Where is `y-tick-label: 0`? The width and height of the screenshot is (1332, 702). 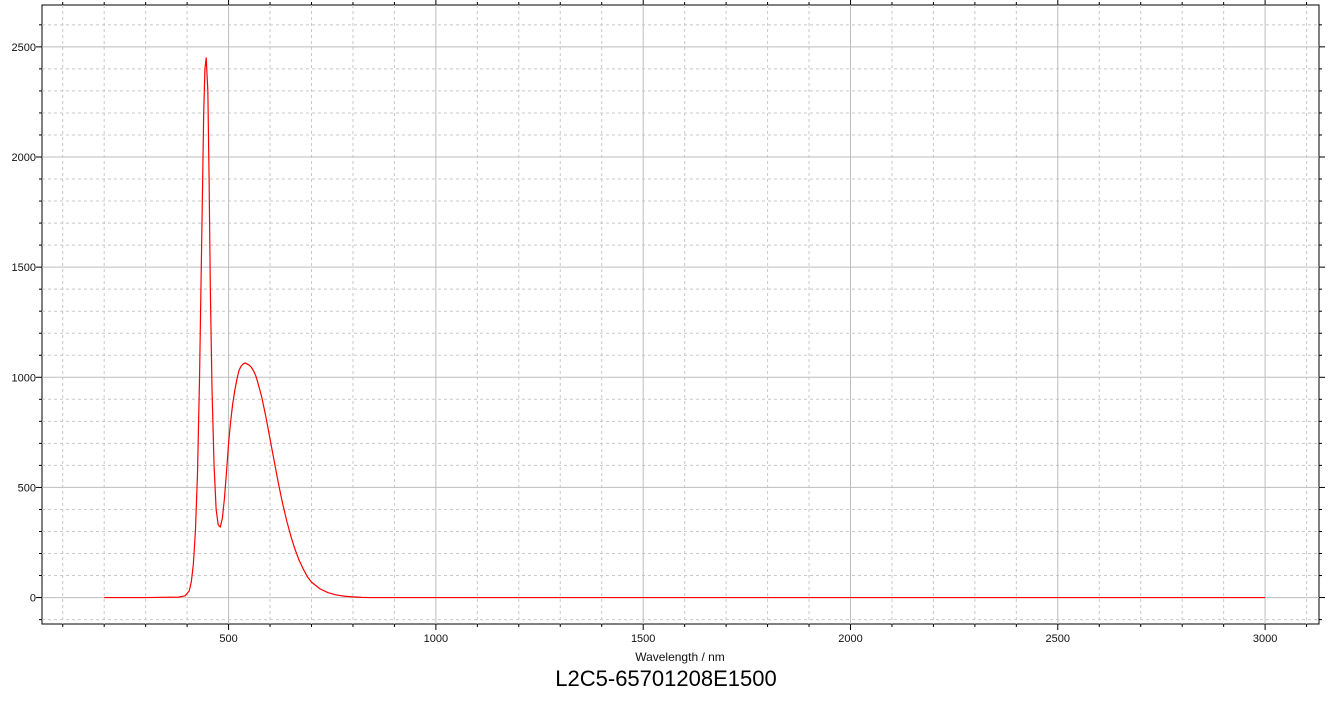 y-tick-label: 0 is located at coordinates (33, 599).